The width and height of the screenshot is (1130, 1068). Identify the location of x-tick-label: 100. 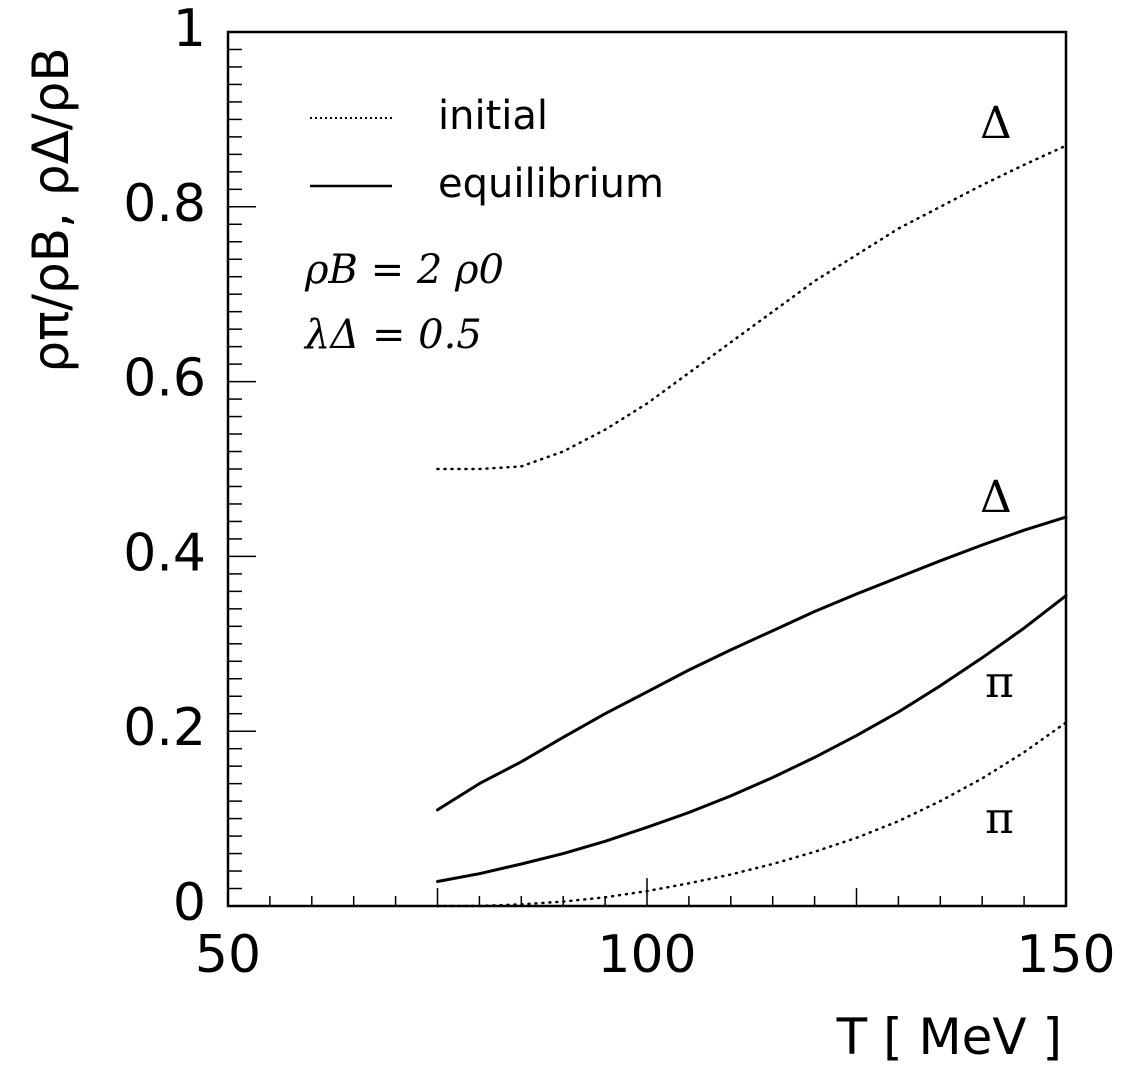
(646, 955).